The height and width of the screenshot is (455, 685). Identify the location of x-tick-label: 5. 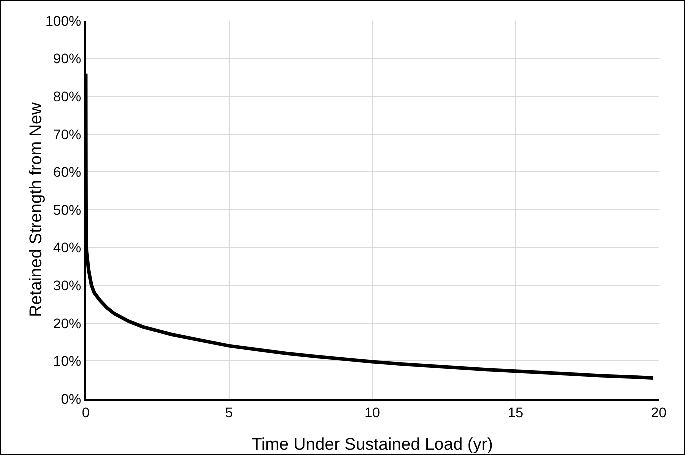
(229, 412).